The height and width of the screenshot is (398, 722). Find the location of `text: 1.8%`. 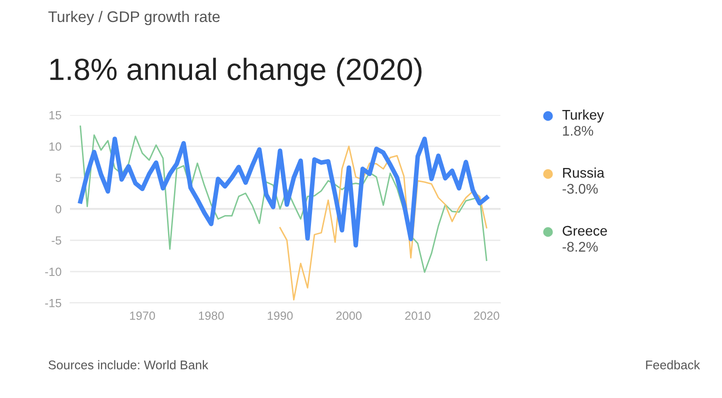

text: 1.8% is located at coordinates (578, 131).